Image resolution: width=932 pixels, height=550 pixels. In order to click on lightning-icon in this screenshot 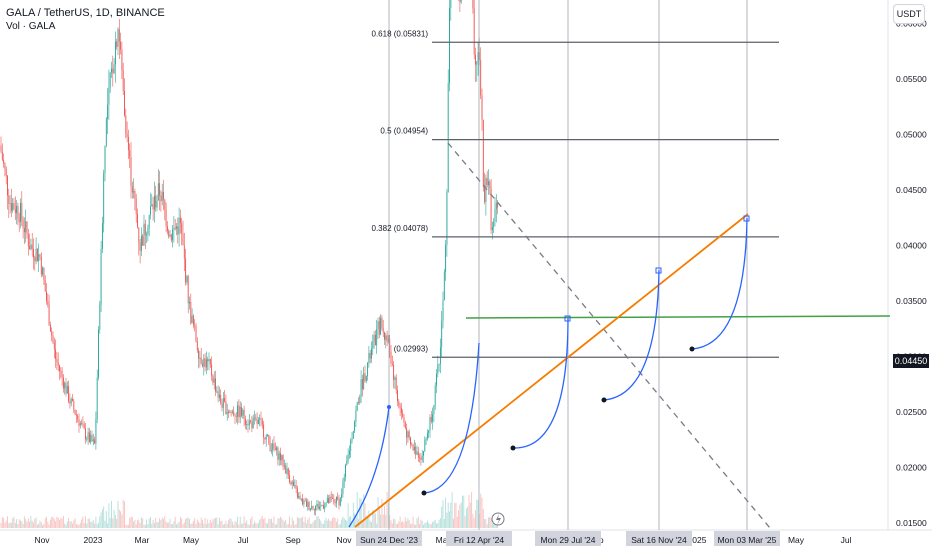, I will do `click(498, 519)`.